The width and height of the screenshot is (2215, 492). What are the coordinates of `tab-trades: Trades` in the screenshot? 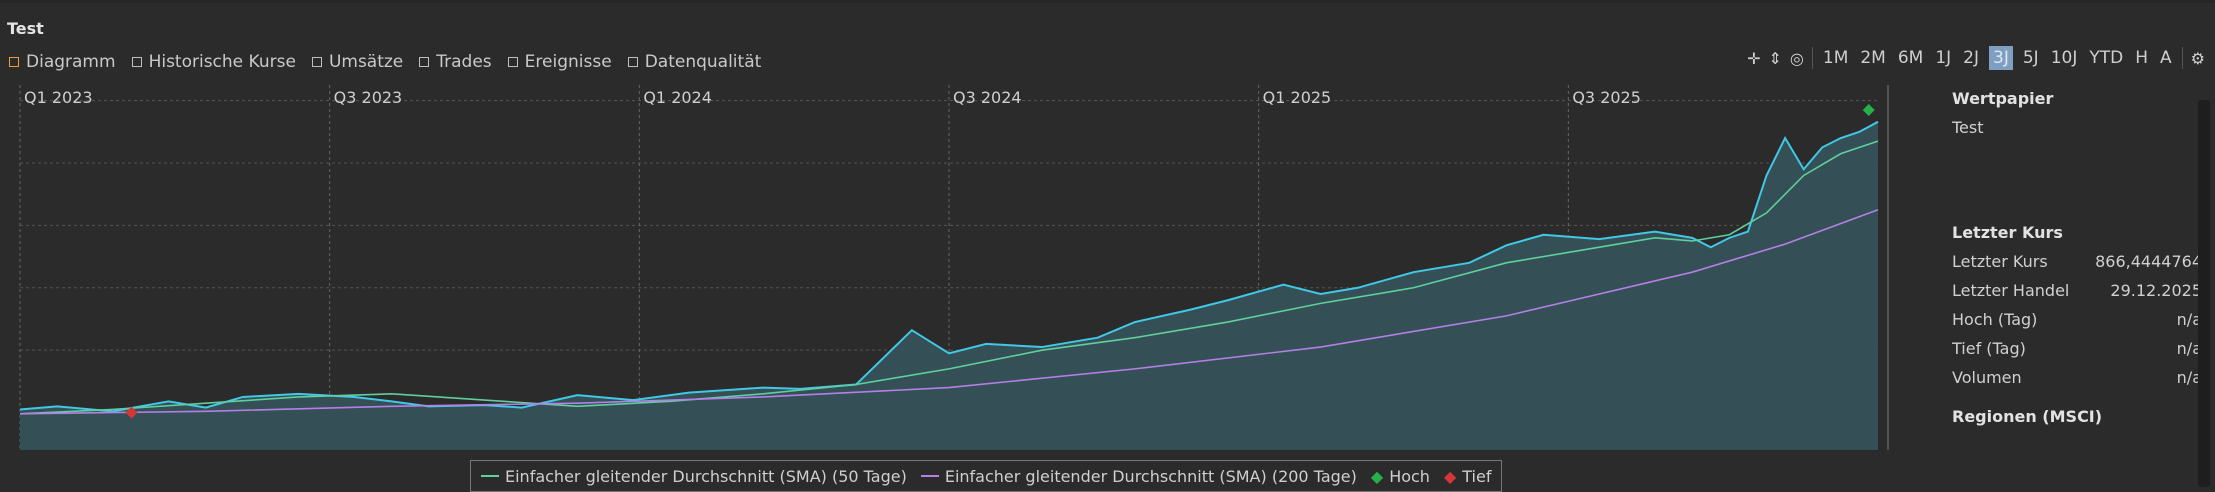 It's located at (455, 62).